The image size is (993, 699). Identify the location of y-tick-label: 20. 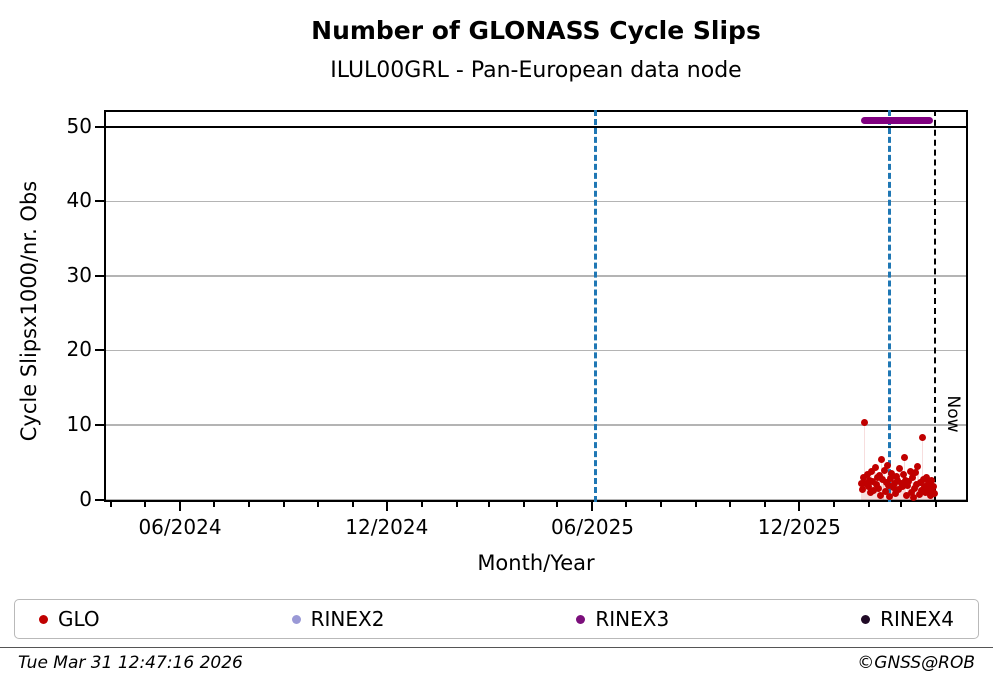
(79, 349).